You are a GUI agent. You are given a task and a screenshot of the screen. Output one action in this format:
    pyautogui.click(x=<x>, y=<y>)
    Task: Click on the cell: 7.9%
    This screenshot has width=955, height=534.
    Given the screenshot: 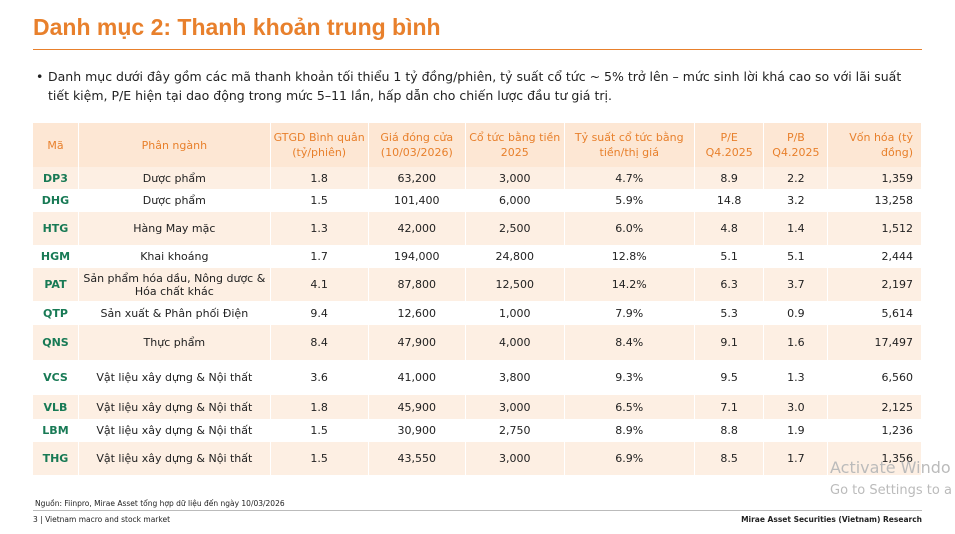 What is the action you would take?
    pyautogui.click(x=629, y=313)
    